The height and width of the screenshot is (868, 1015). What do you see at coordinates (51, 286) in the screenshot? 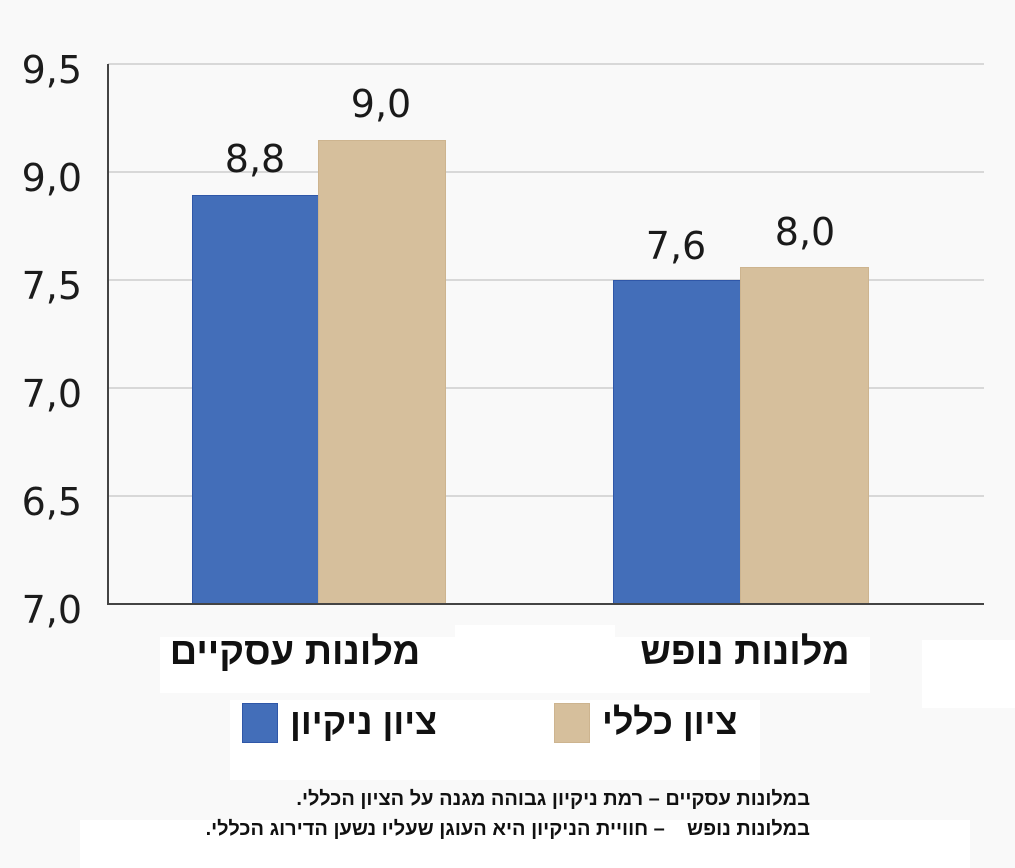
I see `y-tick-label: 7,5` at bounding box center [51, 286].